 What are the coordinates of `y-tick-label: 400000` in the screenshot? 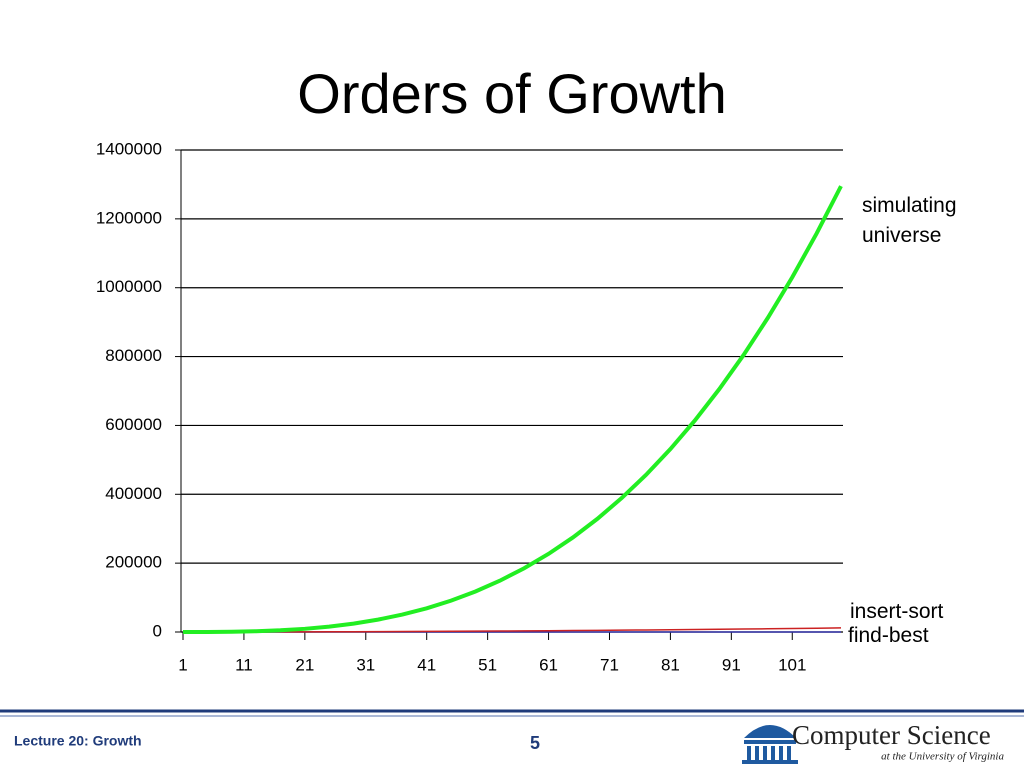 It's located at (133, 493).